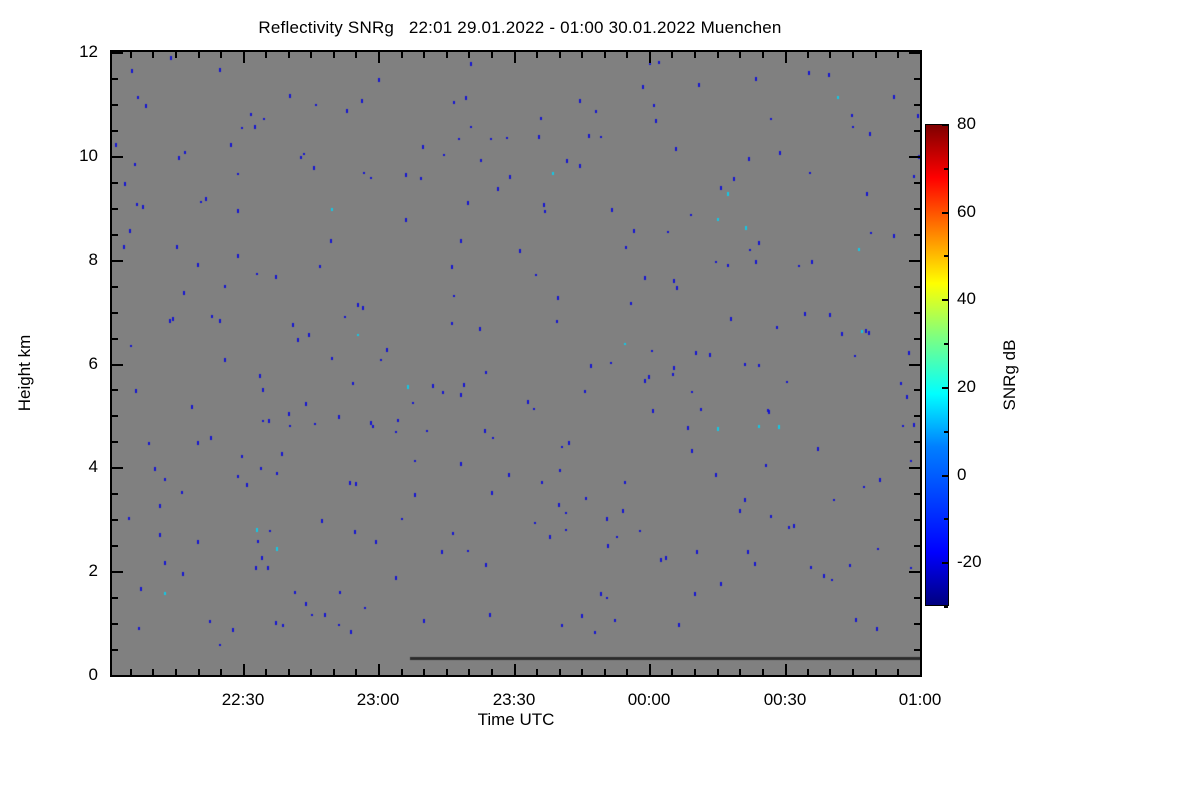 The height and width of the screenshot is (800, 1200). What do you see at coordinates (962, 474) in the screenshot?
I see `colorbar-tick-label: 0` at bounding box center [962, 474].